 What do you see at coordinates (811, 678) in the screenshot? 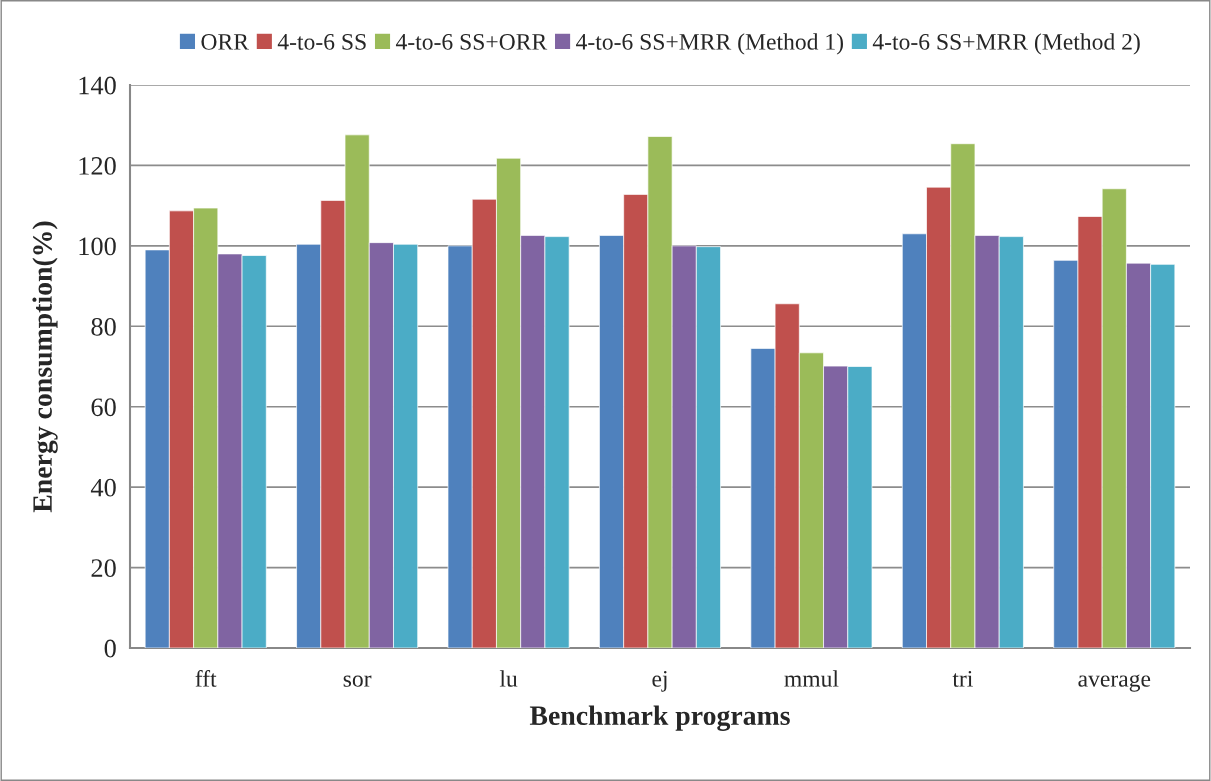
I see `x-tick-label: mmul` at bounding box center [811, 678].